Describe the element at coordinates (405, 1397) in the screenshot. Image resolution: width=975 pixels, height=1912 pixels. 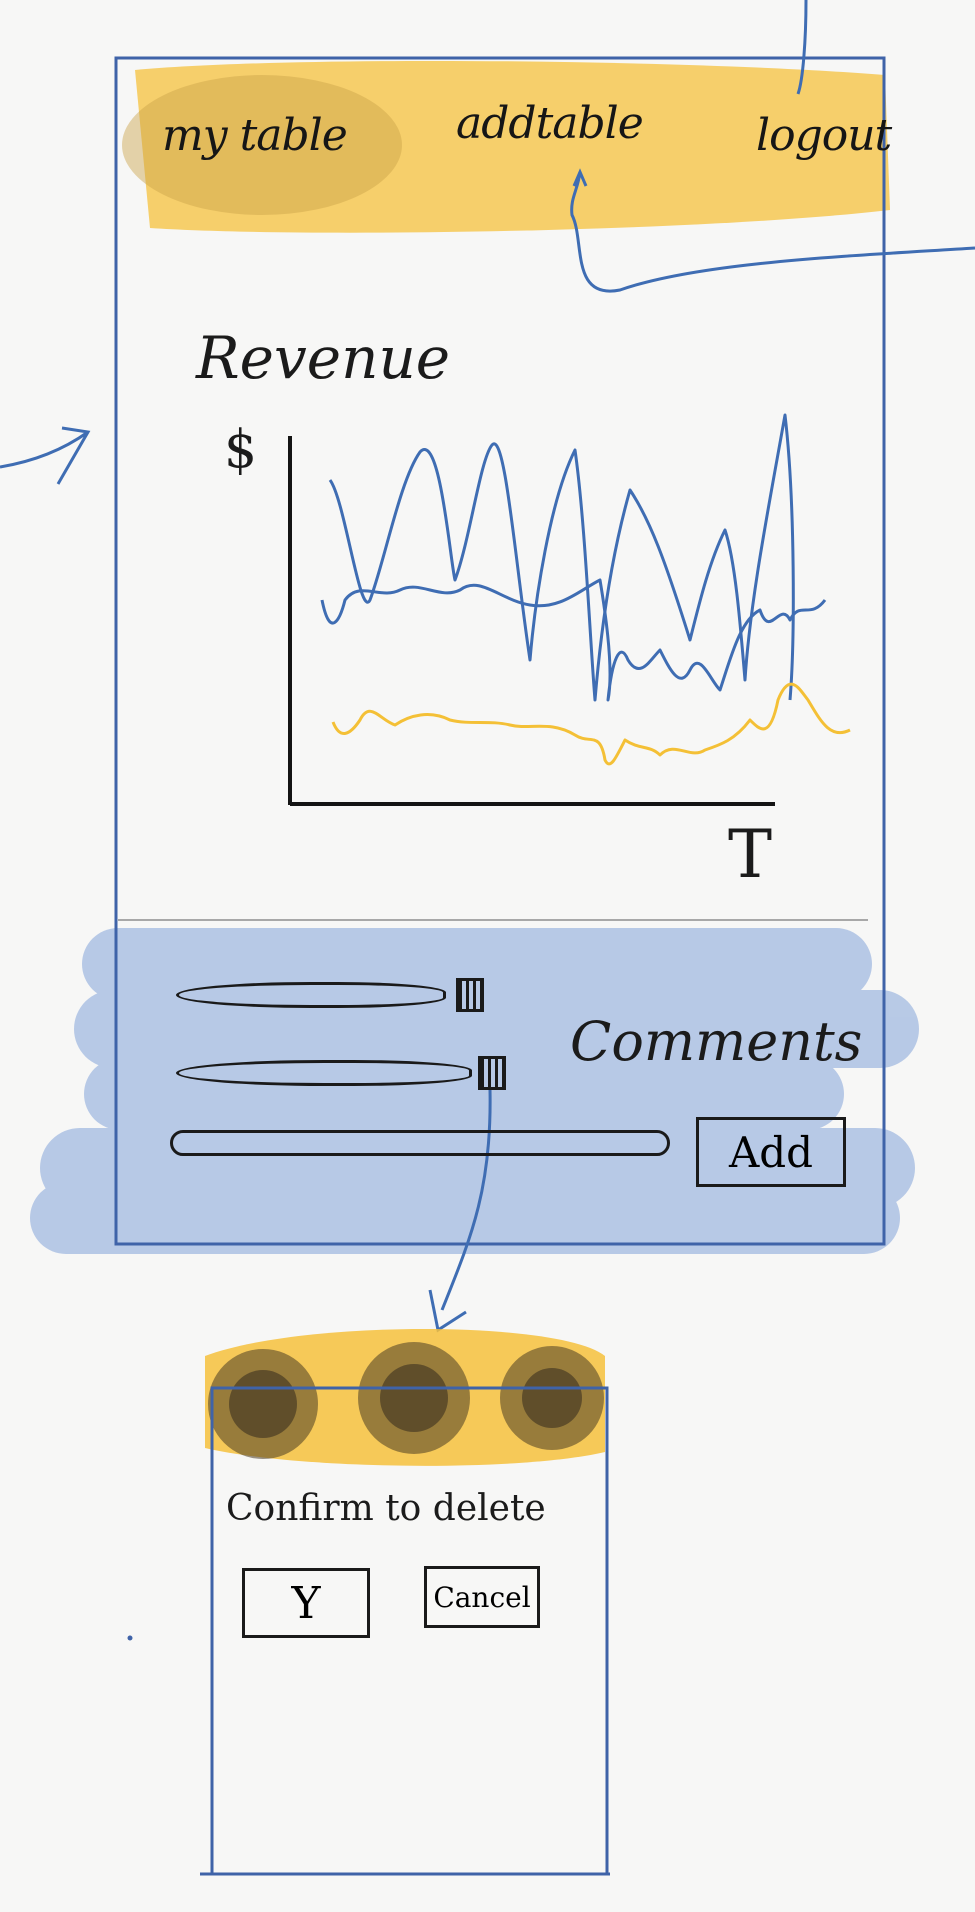
I see `modal-header-highlight` at that location.